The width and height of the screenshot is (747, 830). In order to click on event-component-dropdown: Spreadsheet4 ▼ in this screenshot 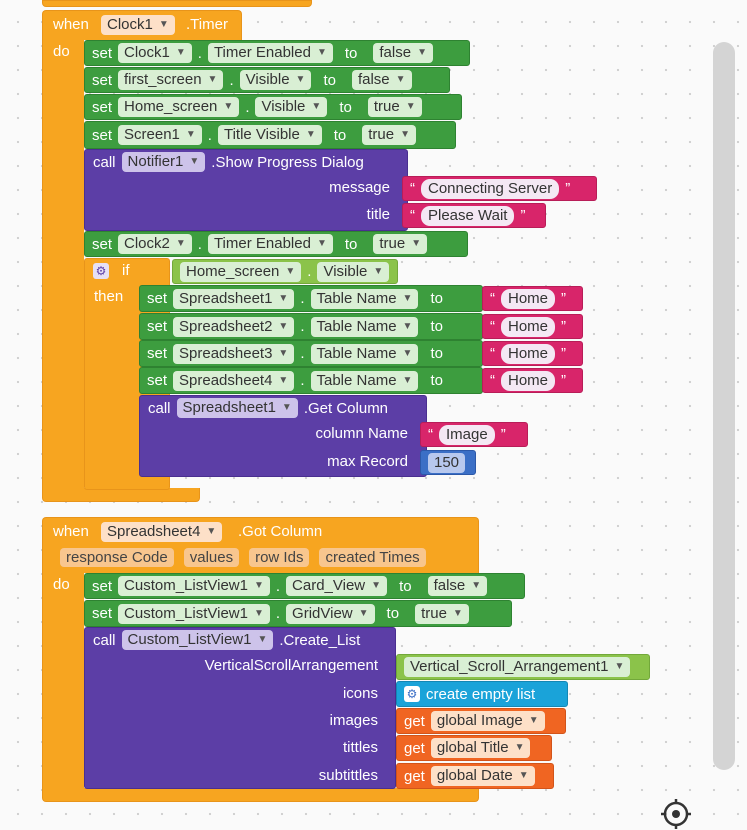, I will do `click(162, 532)`.